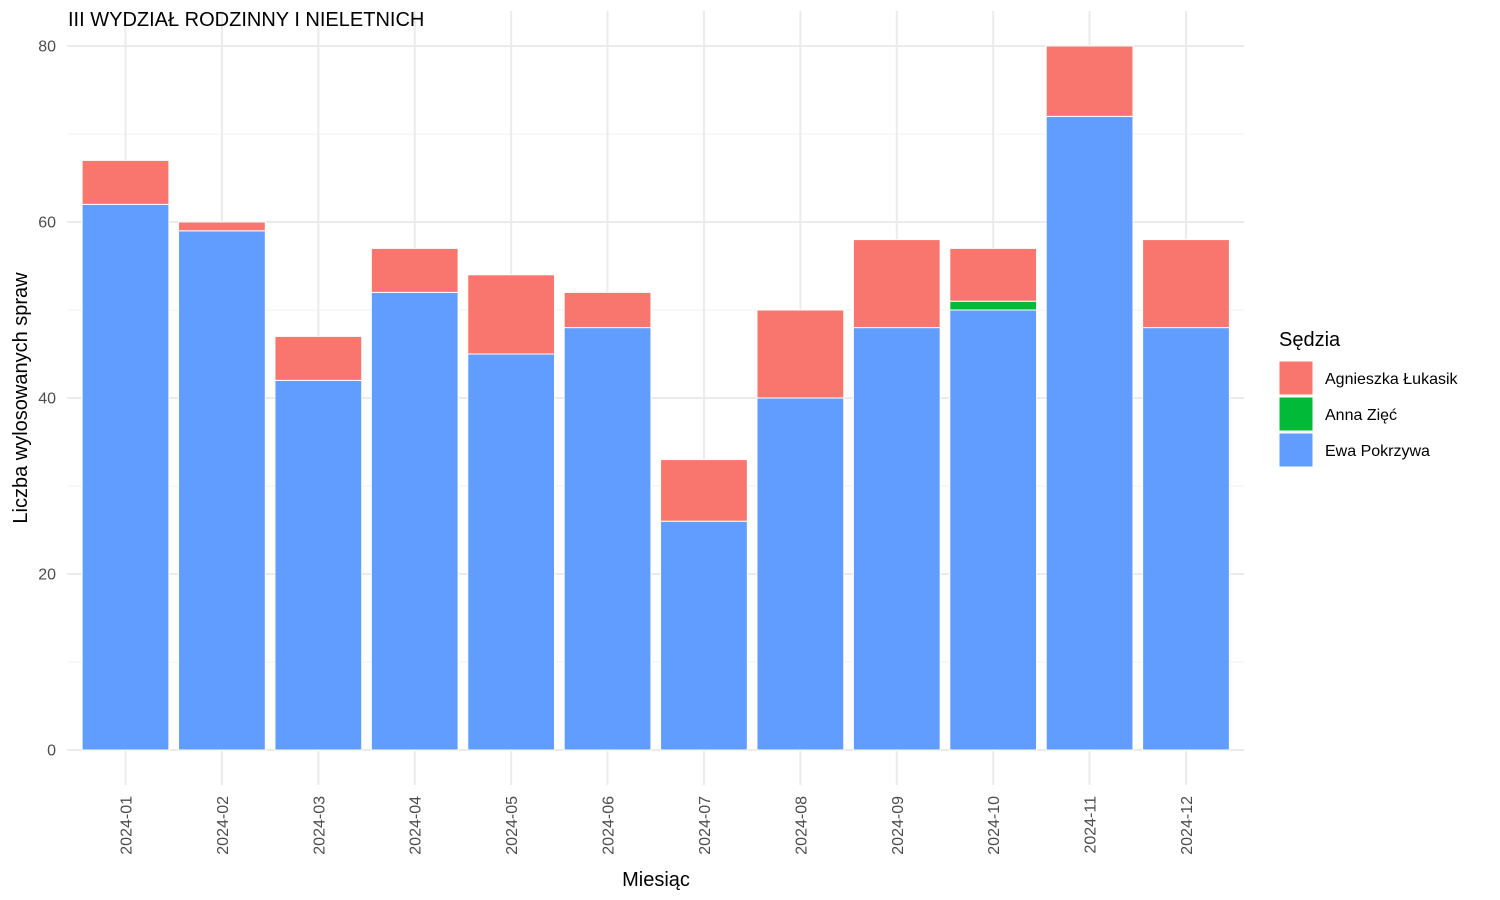 The image size is (1500, 900). What do you see at coordinates (512, 825) in the screenshot?
I see `x-tick-label: 2024-05` at bounding box center [512, 825].